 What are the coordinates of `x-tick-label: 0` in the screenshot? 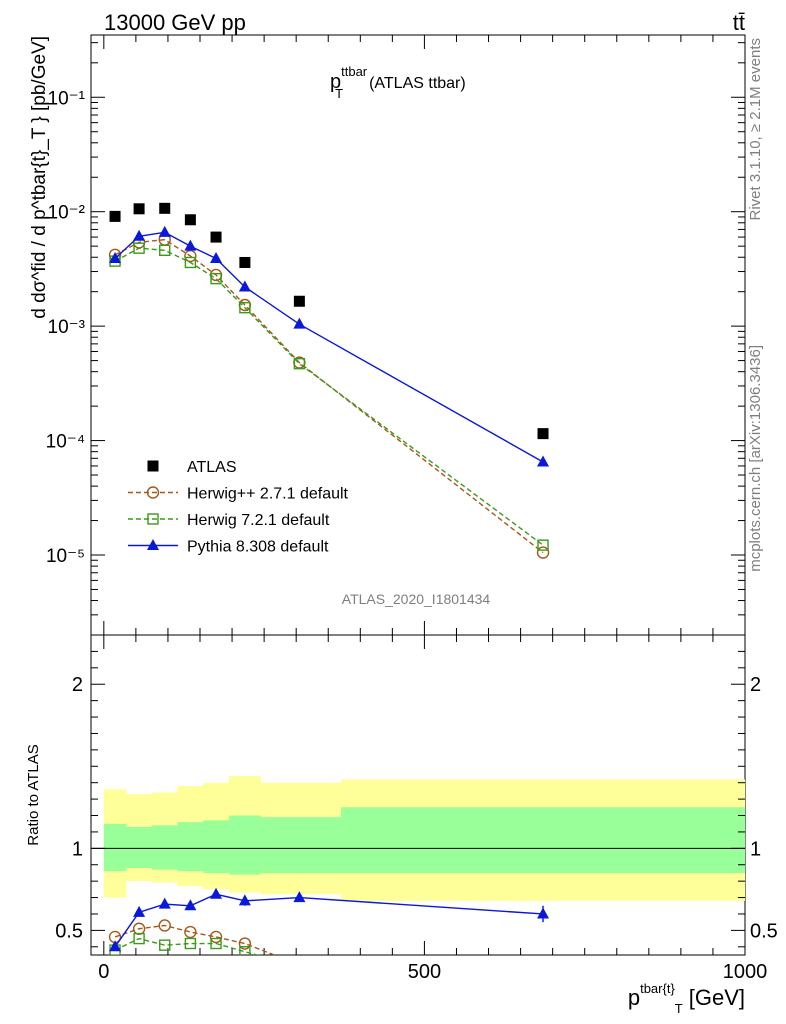 It's located at (103, 972).